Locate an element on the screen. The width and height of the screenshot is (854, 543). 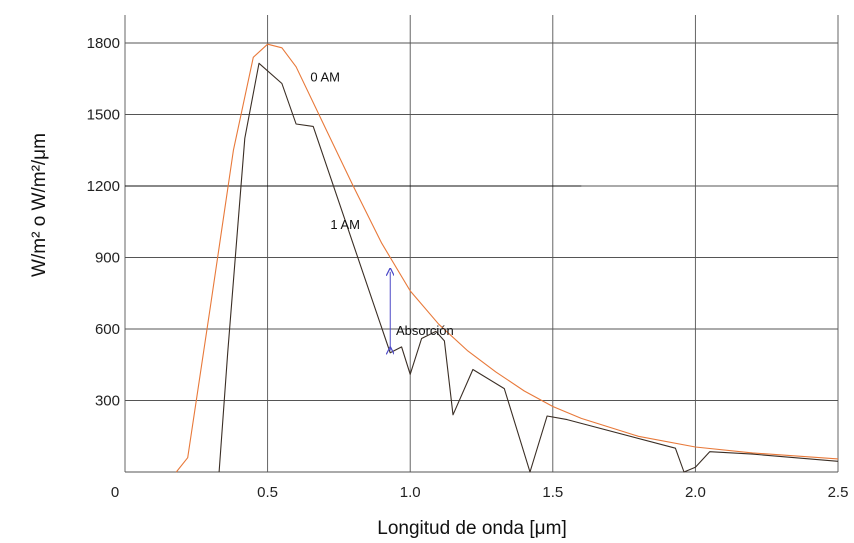
y-tick-label: 600 is located at coordinates (107, 329).